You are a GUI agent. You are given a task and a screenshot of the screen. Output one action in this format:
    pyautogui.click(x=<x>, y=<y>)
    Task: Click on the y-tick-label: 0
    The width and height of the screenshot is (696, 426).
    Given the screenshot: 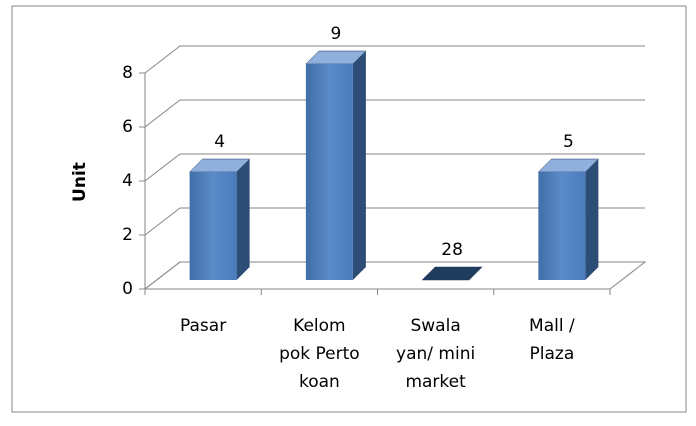 What is the action you would take?
    pyautogui.click(x=127, y=289)
    